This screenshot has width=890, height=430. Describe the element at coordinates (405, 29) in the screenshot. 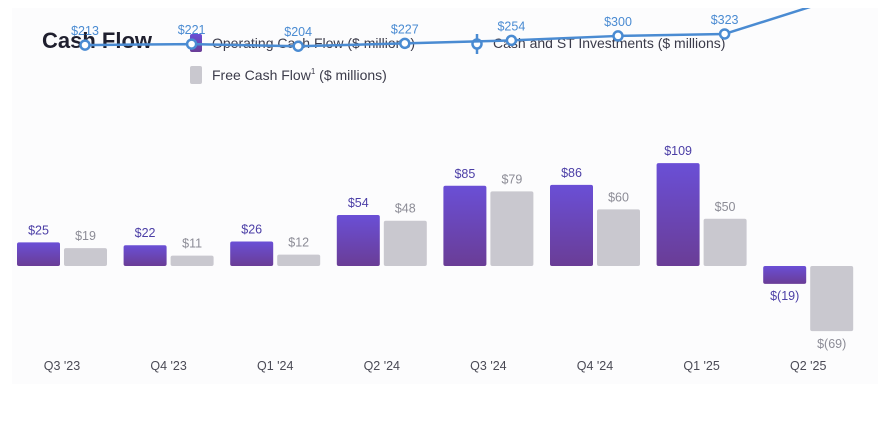

I see `cash-data-label: $227` at that location.